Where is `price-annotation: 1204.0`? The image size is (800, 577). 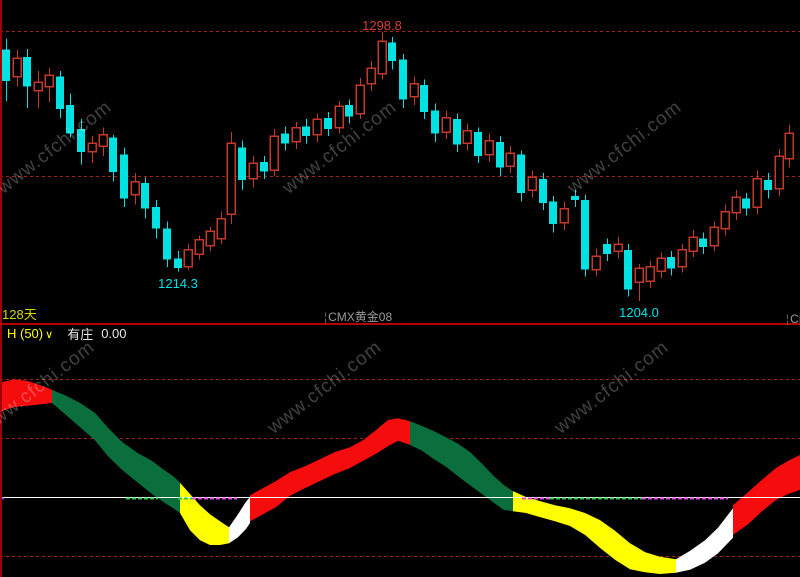 price-annotation: 1204.0 is located at coordinates (639, 312).